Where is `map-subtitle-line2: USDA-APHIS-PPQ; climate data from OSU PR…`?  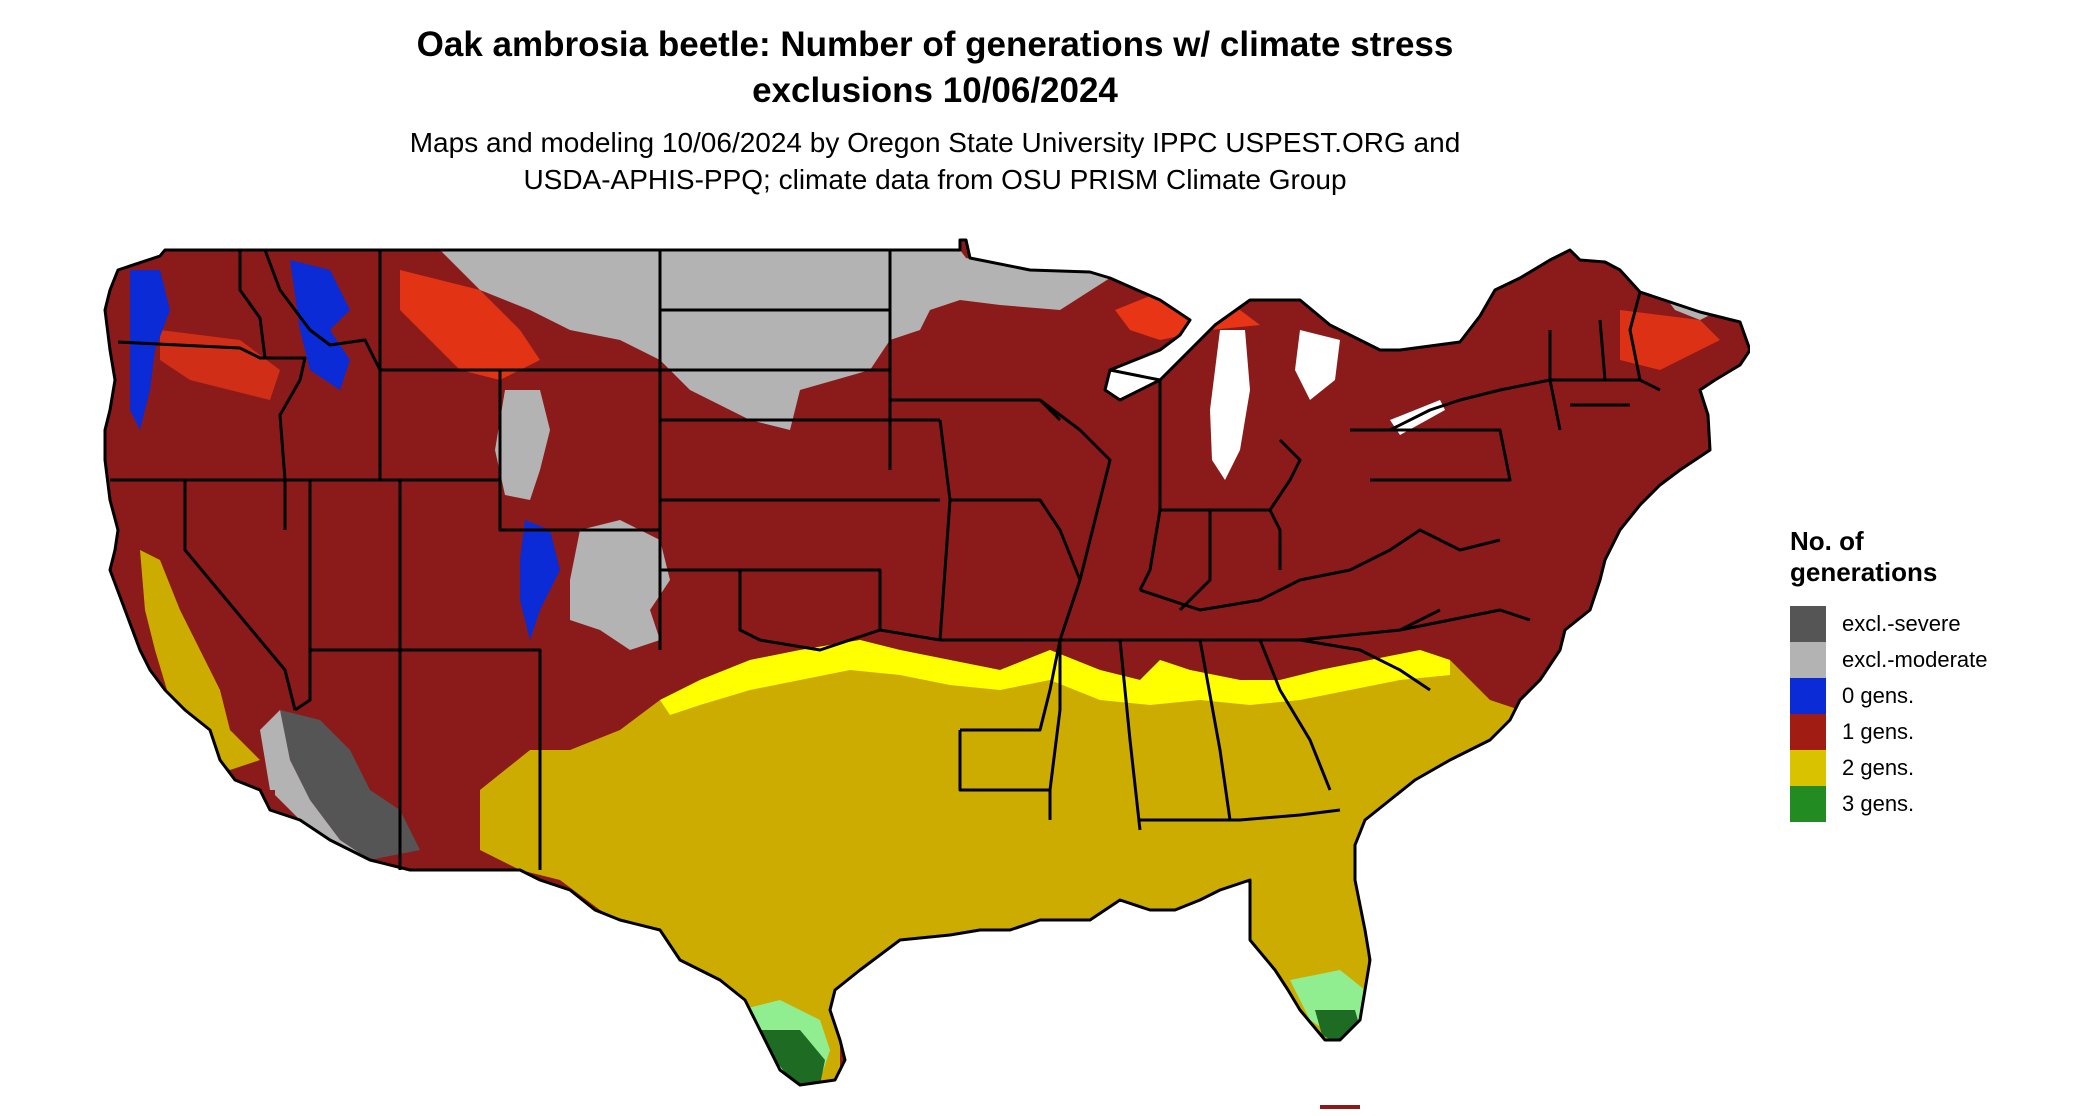
map-subtitle-line2: USDA-APHIS-PPQ; climate data from OSU PR… is located at coordinates (935, 179).